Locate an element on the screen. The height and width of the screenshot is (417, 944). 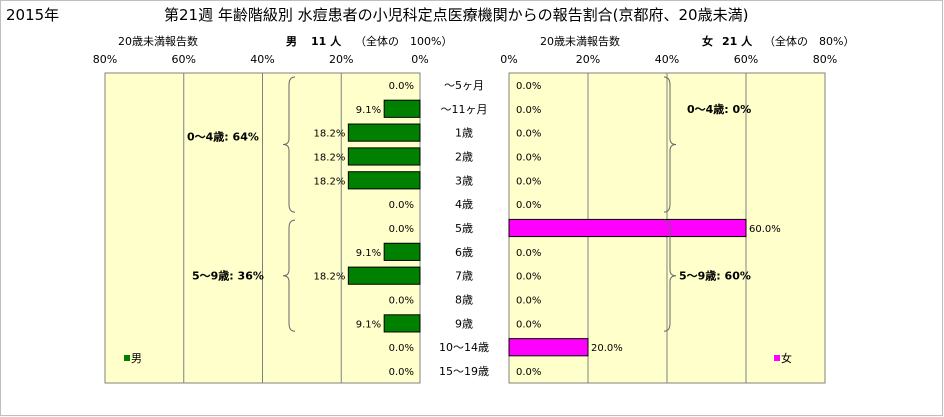
male-group-label: 5～9歳: 36% is located at coordinates (228, 276).